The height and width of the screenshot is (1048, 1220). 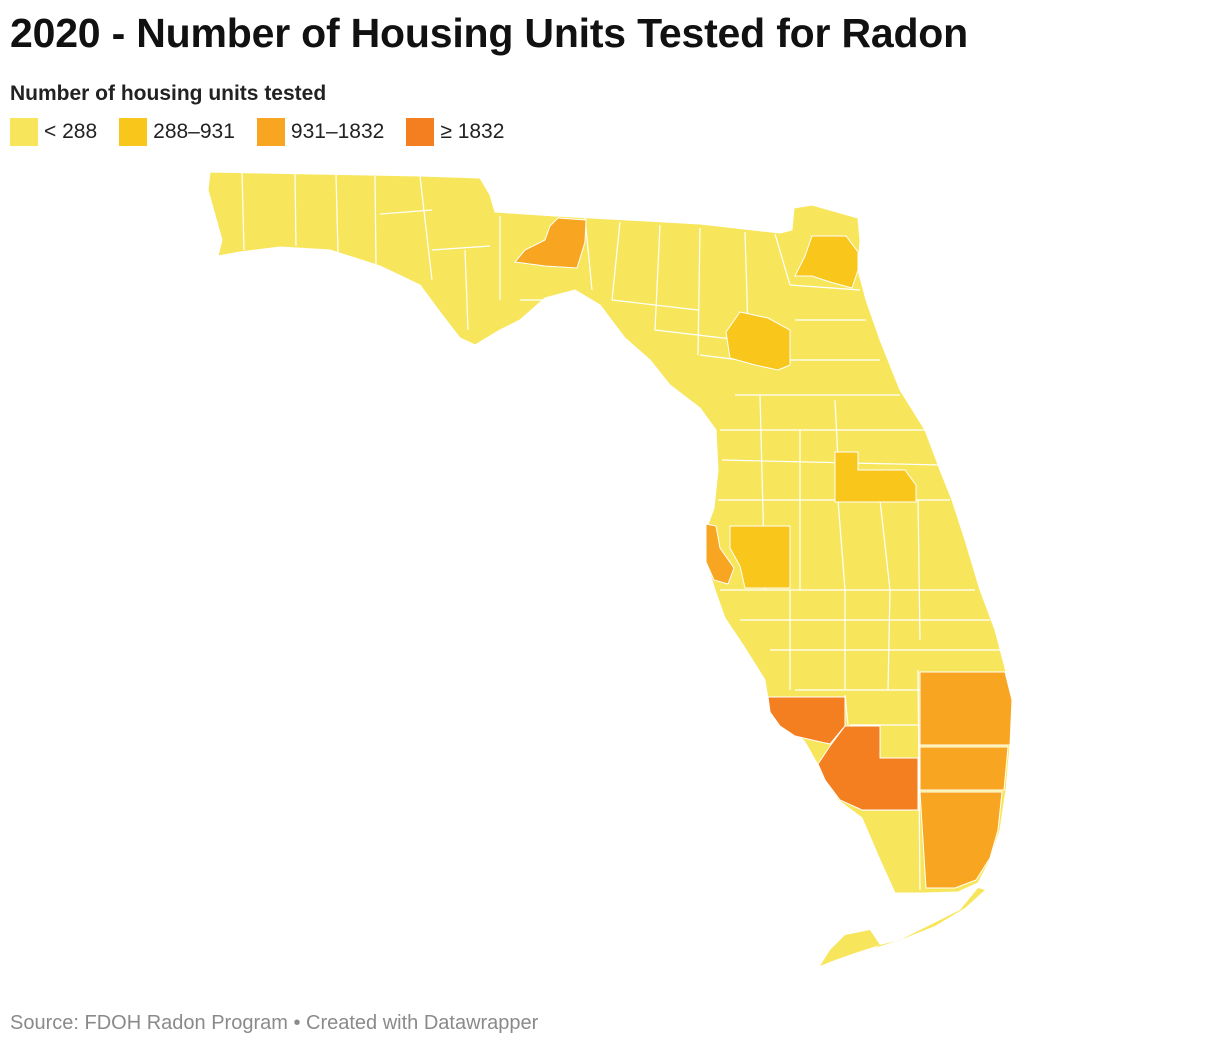 What do you see at coordinates (550, 243) in the screenshot?
I see `county-leon` at bounding box center [550, 243].